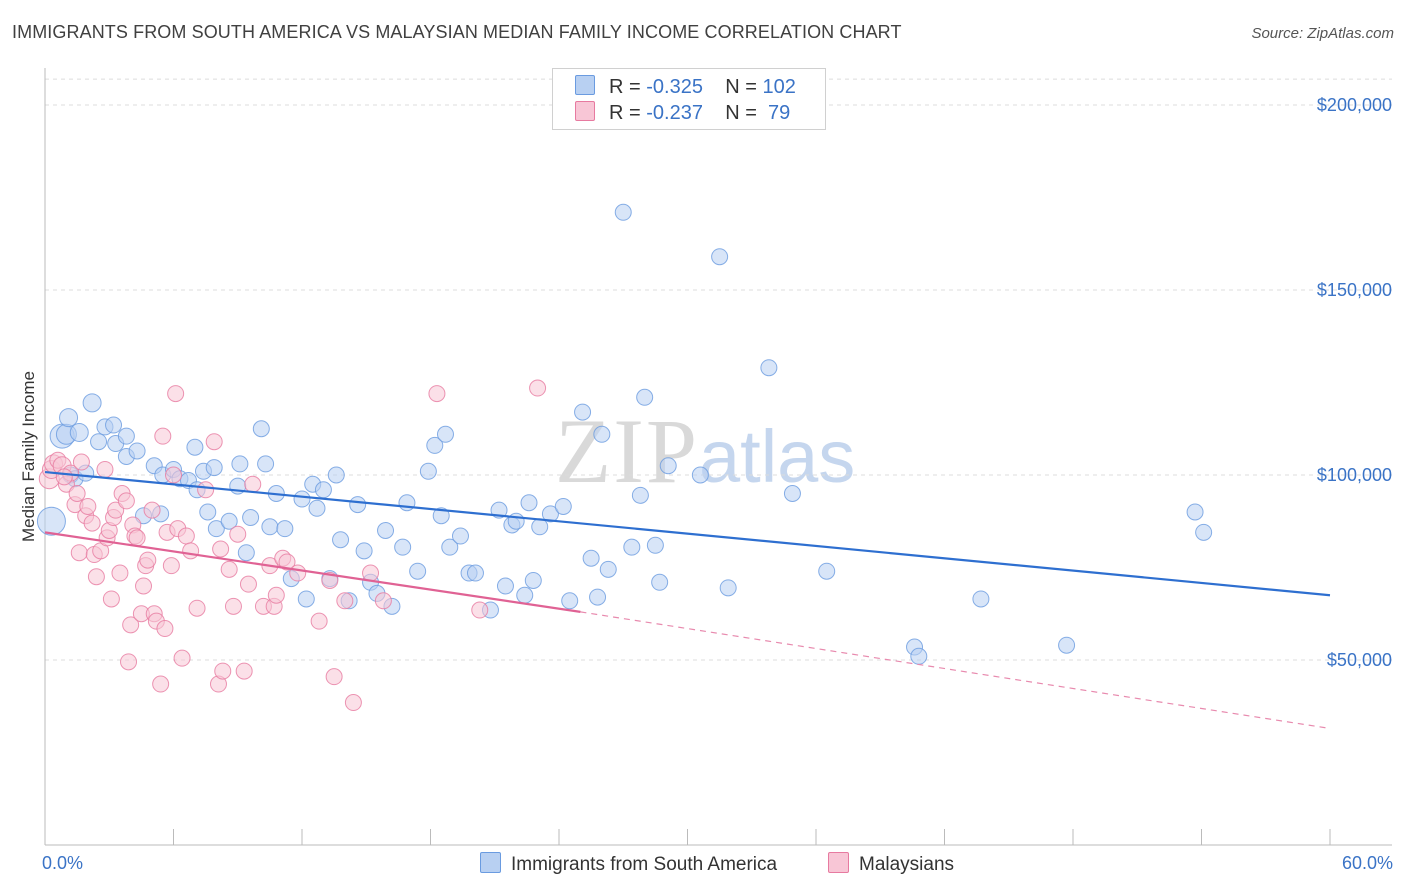 The image size is (1406, 892). What do you see at coordinates (1354, 475) in the screenshot?
I see `y-tick-label: $100,000` at bounding box center [1354, 475].